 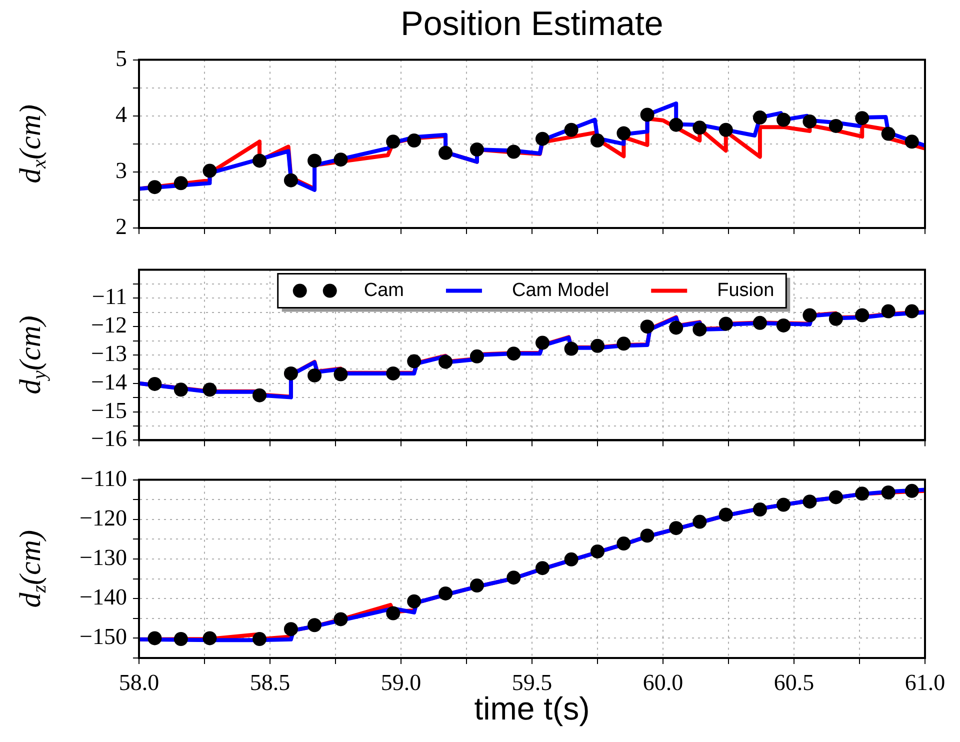 What do you see at coordinates (663, 682) in the screenshot?
I see `x-tick-label: 60.0` at bounding box center [663, 682].